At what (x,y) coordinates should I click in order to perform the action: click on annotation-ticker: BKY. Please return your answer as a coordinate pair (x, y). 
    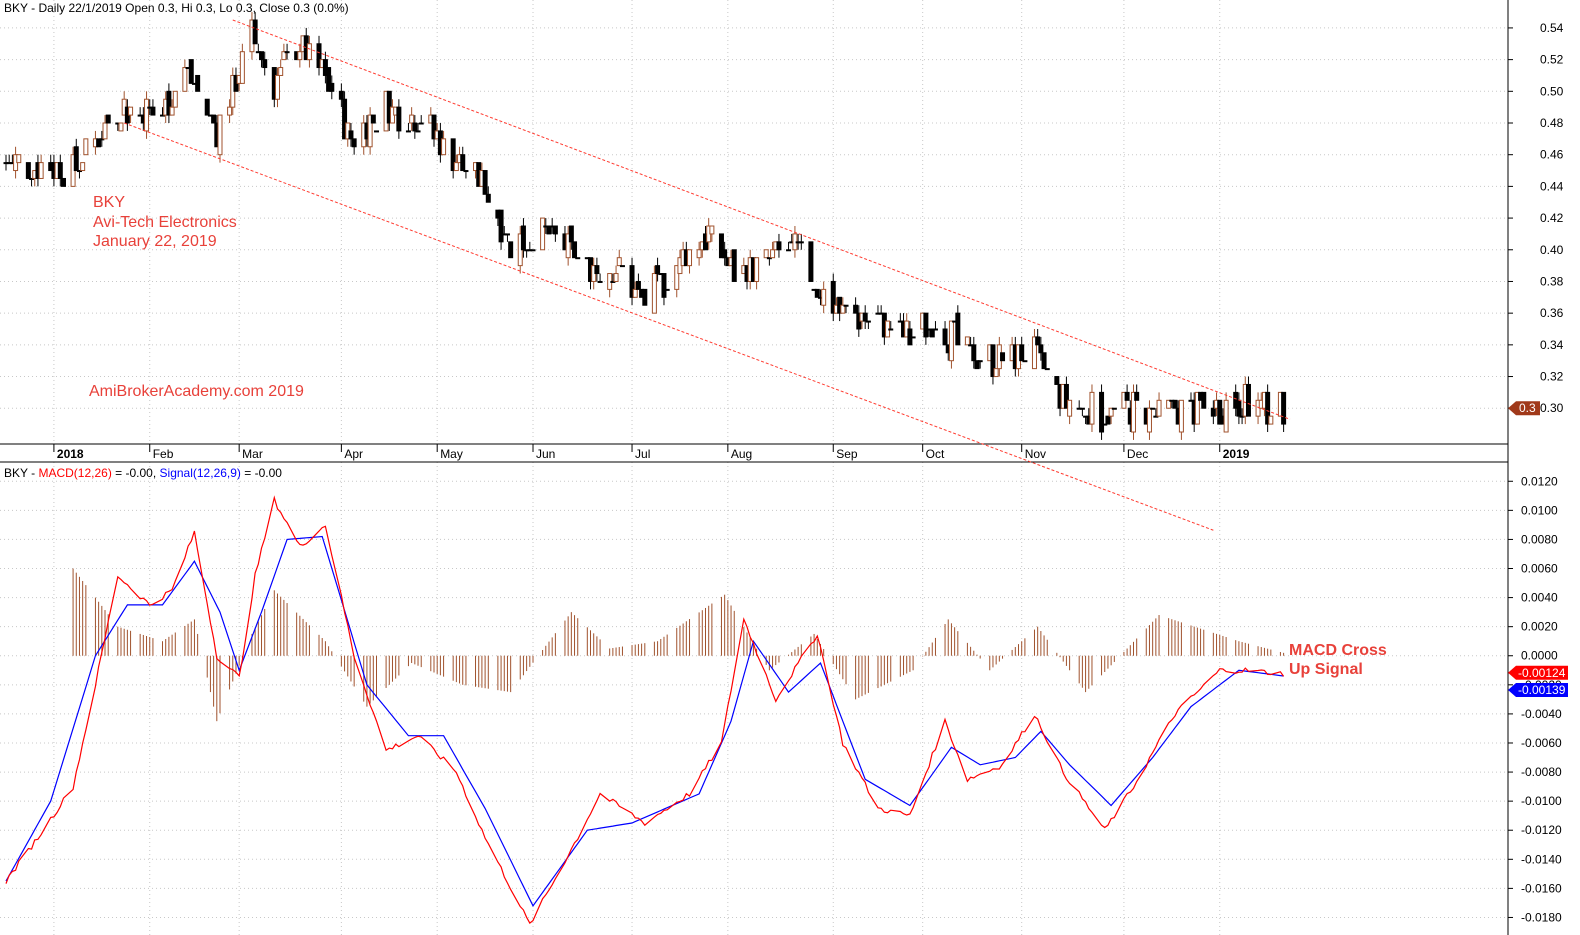
    Looking at the image, I should click on (109, 202).